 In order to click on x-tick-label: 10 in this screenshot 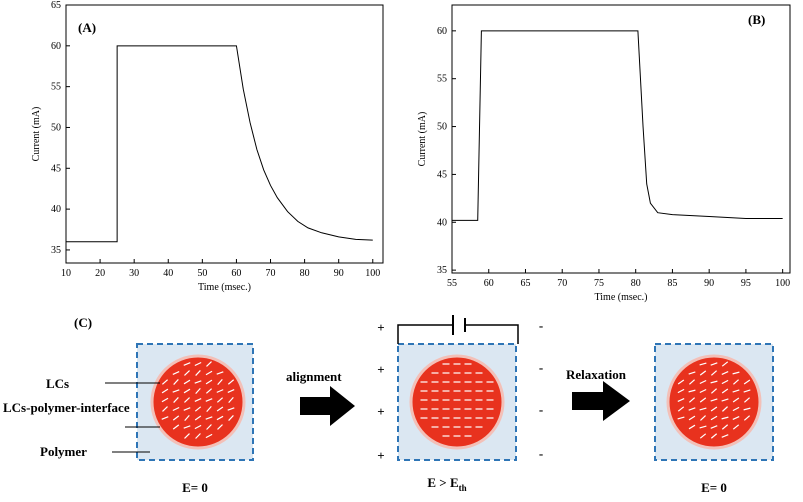, I will do `click(66, 273)`.